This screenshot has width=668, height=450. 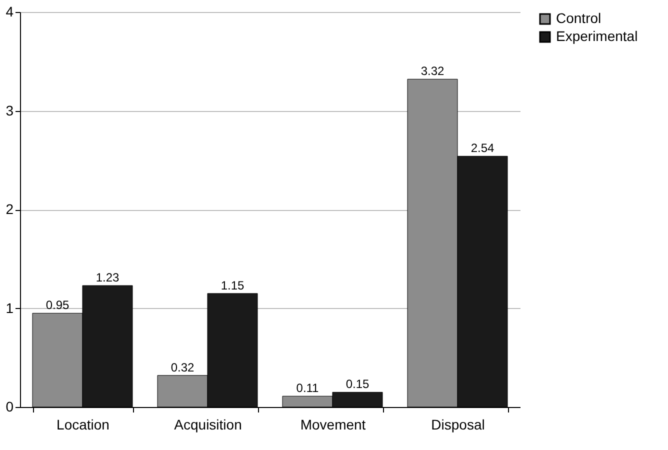 What do you see at coordinates (333, 424) in the screenshot?
I see `x-tick-label: Movement` at bounding box center [333, 424].